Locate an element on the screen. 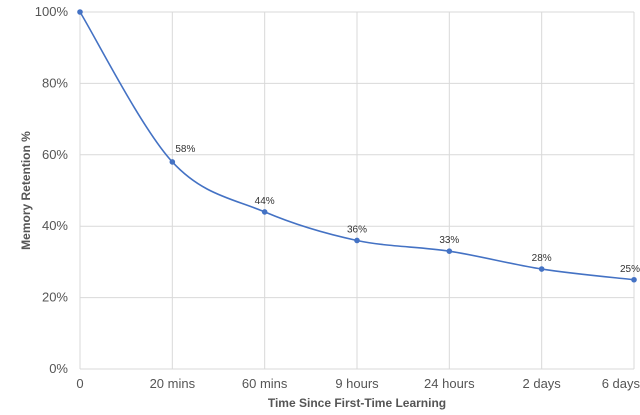 This screenshot has width=640, height=415. y-tick-labels: 0% 20% 40% 60% 80% 100% is located at coordinates (52, 190).